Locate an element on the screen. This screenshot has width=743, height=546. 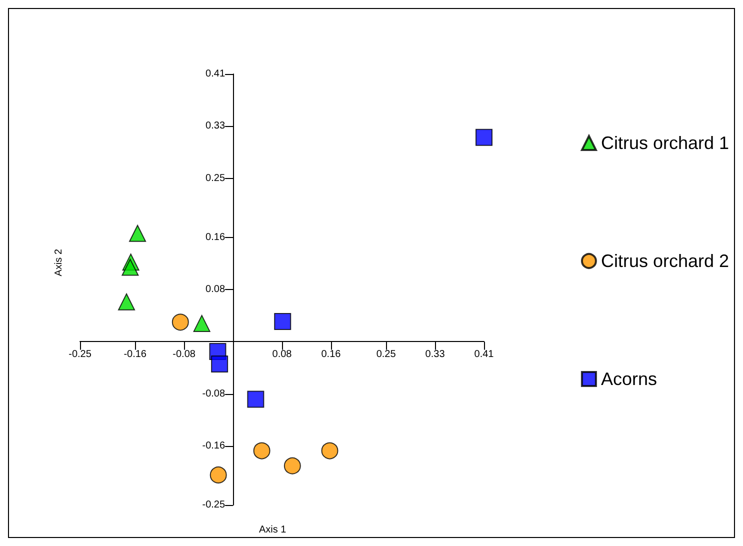
x-tick-label: 0.16 is located at coordinates (331, 354).